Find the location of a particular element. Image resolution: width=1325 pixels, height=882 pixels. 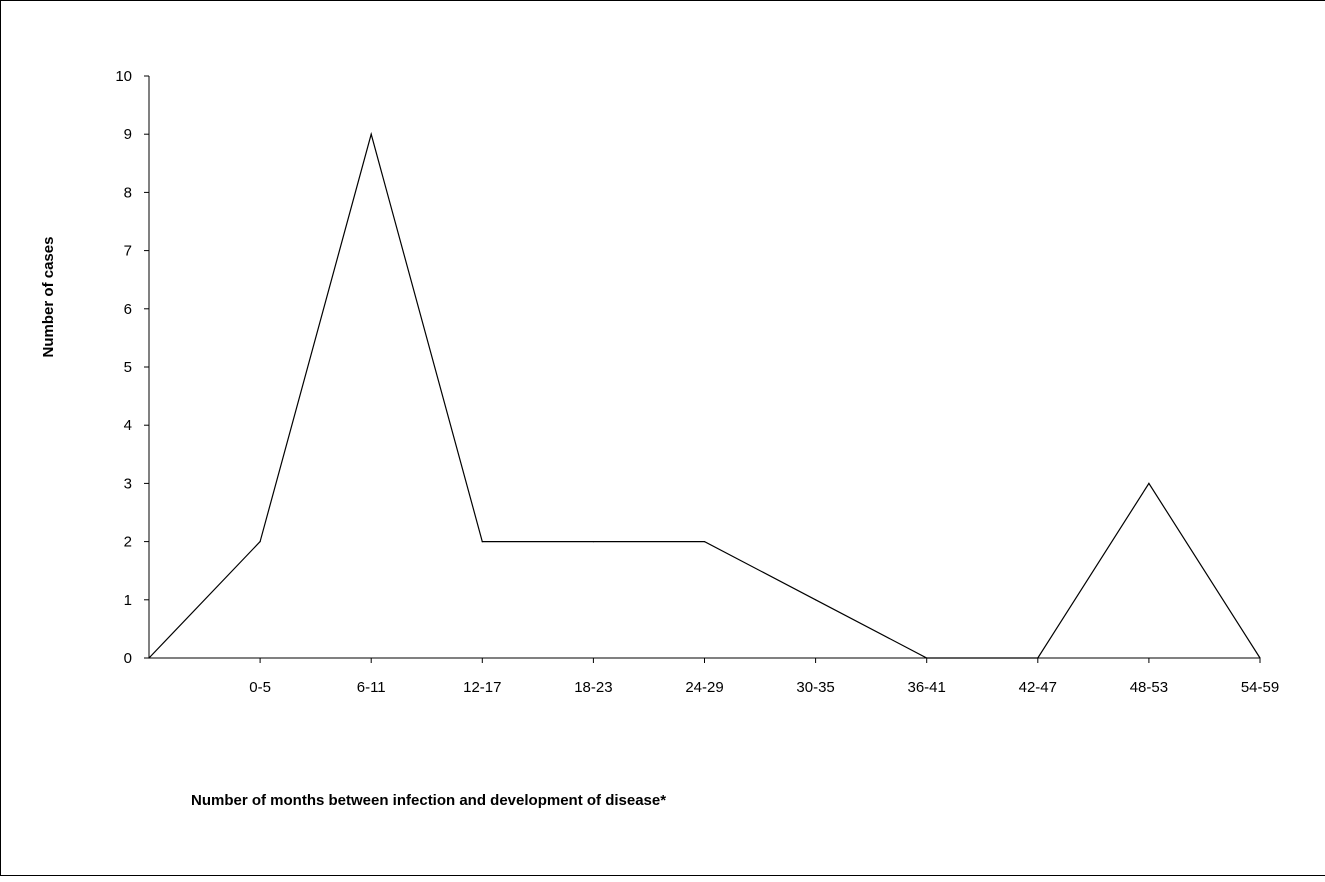

x-tick-label: 6-11 is located at coordinates (371, 687).